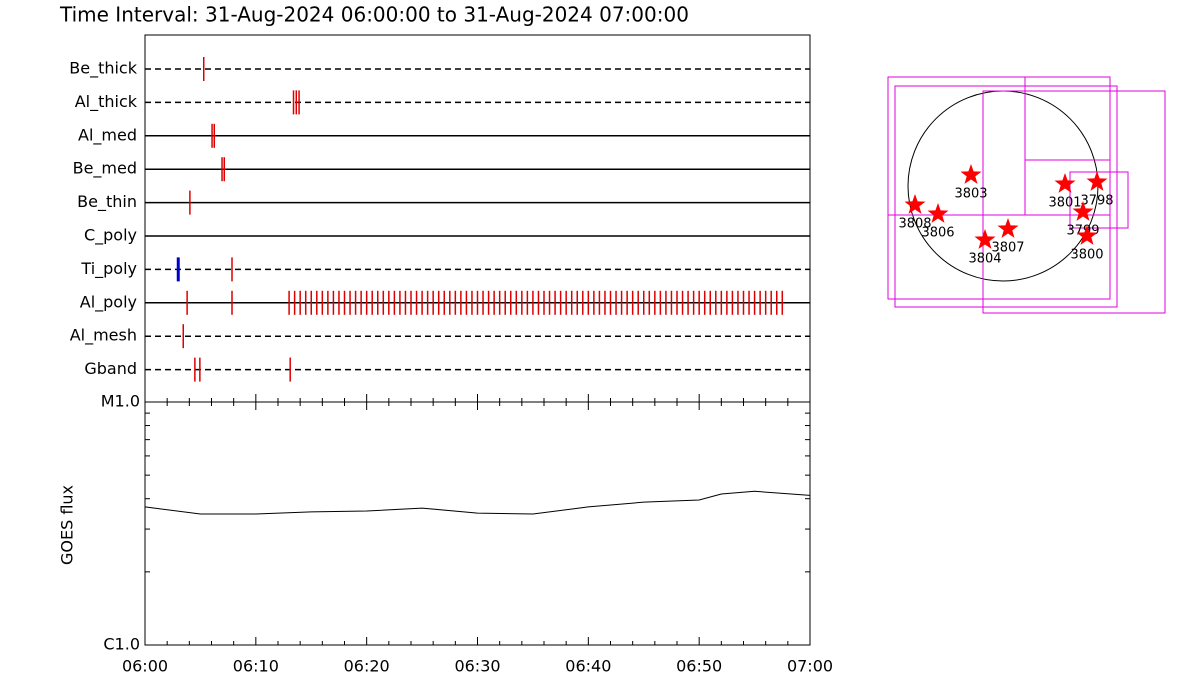 This screenshot has width=1200, height=700. I want to click on row-label: Al_med, so click(107, 135).